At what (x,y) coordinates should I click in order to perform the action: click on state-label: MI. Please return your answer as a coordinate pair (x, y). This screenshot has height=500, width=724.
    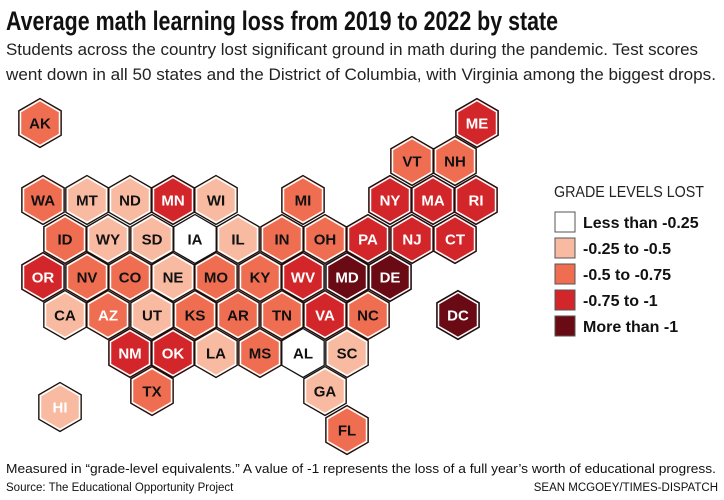
    Looking at the image, I should click on (303, 201).